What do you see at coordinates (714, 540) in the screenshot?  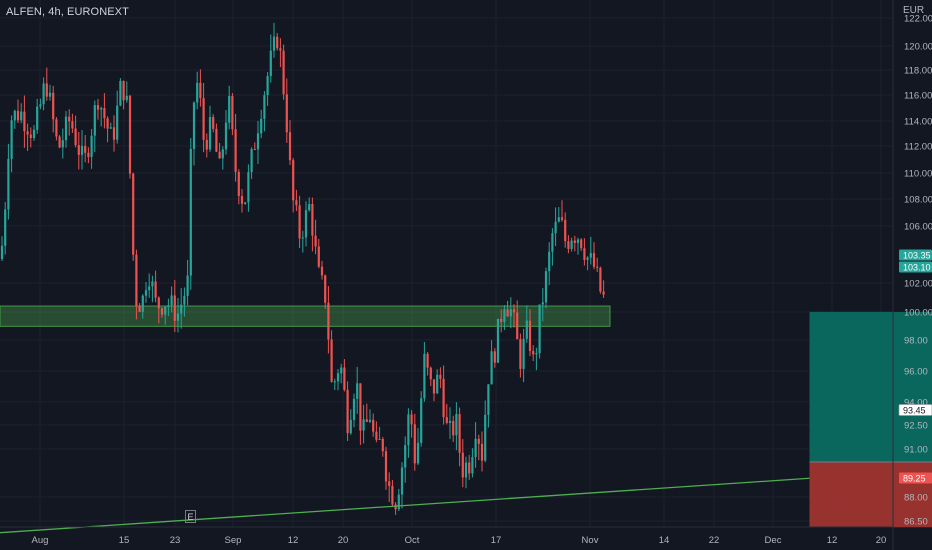 I see `x-tick-label: 22` at bounding box center [714, 540].